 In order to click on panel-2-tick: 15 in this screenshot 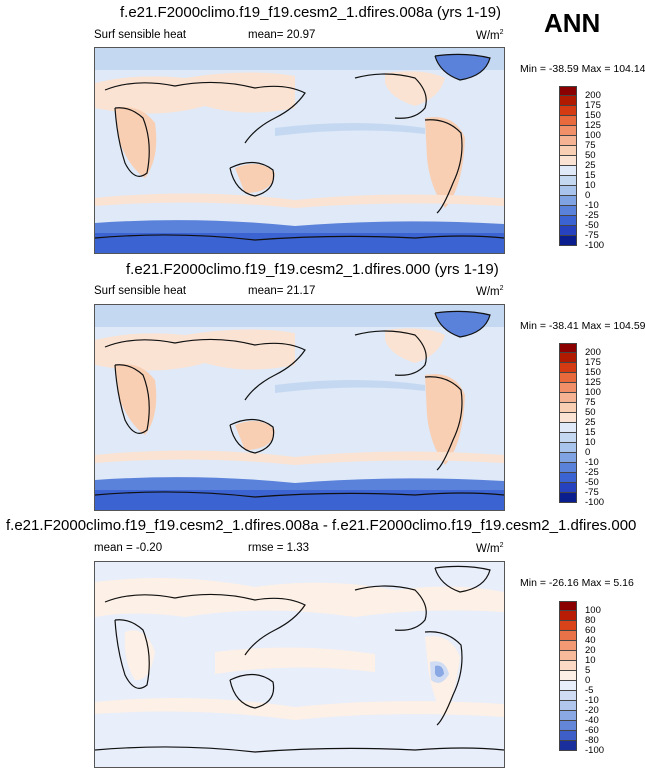, I will do `click(590, 432)`.